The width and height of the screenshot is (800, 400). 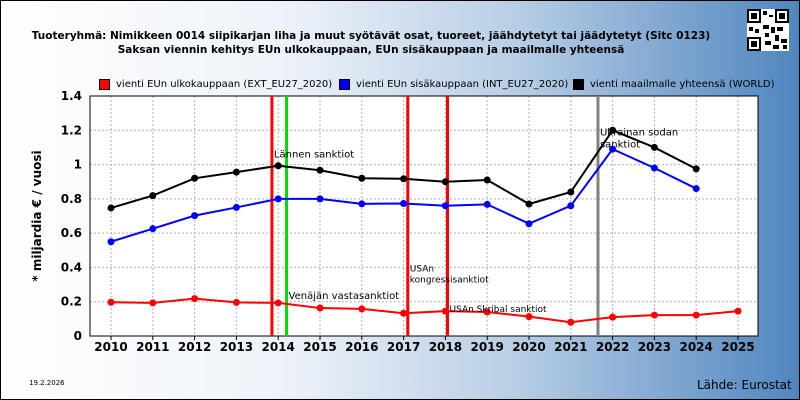 I want to click on y-tick-label: 0.6, so click(x=71, y=233).